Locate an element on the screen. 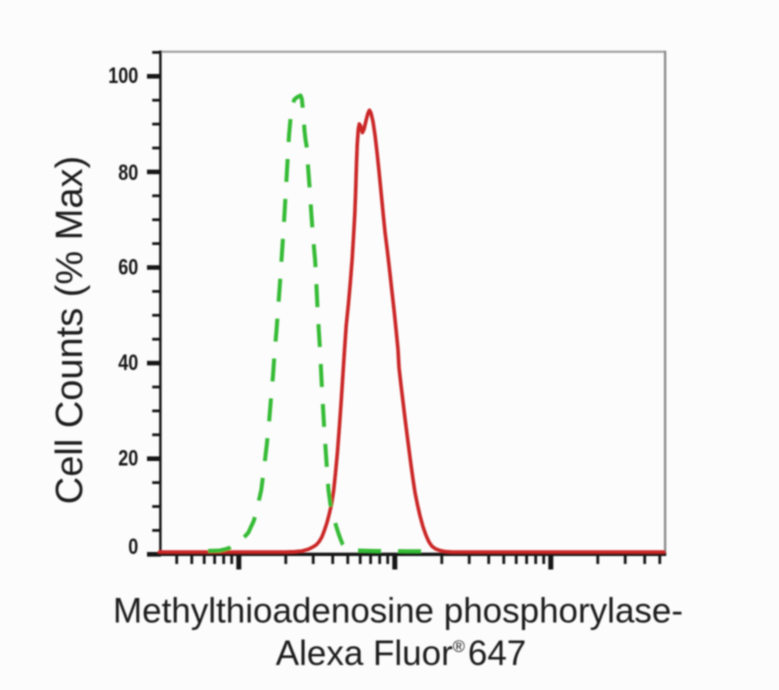 Image resolution: width=779 pixels, height=690 pixels. svg-text: Cell Counts (% Max) is located at coordinates (70, 330).